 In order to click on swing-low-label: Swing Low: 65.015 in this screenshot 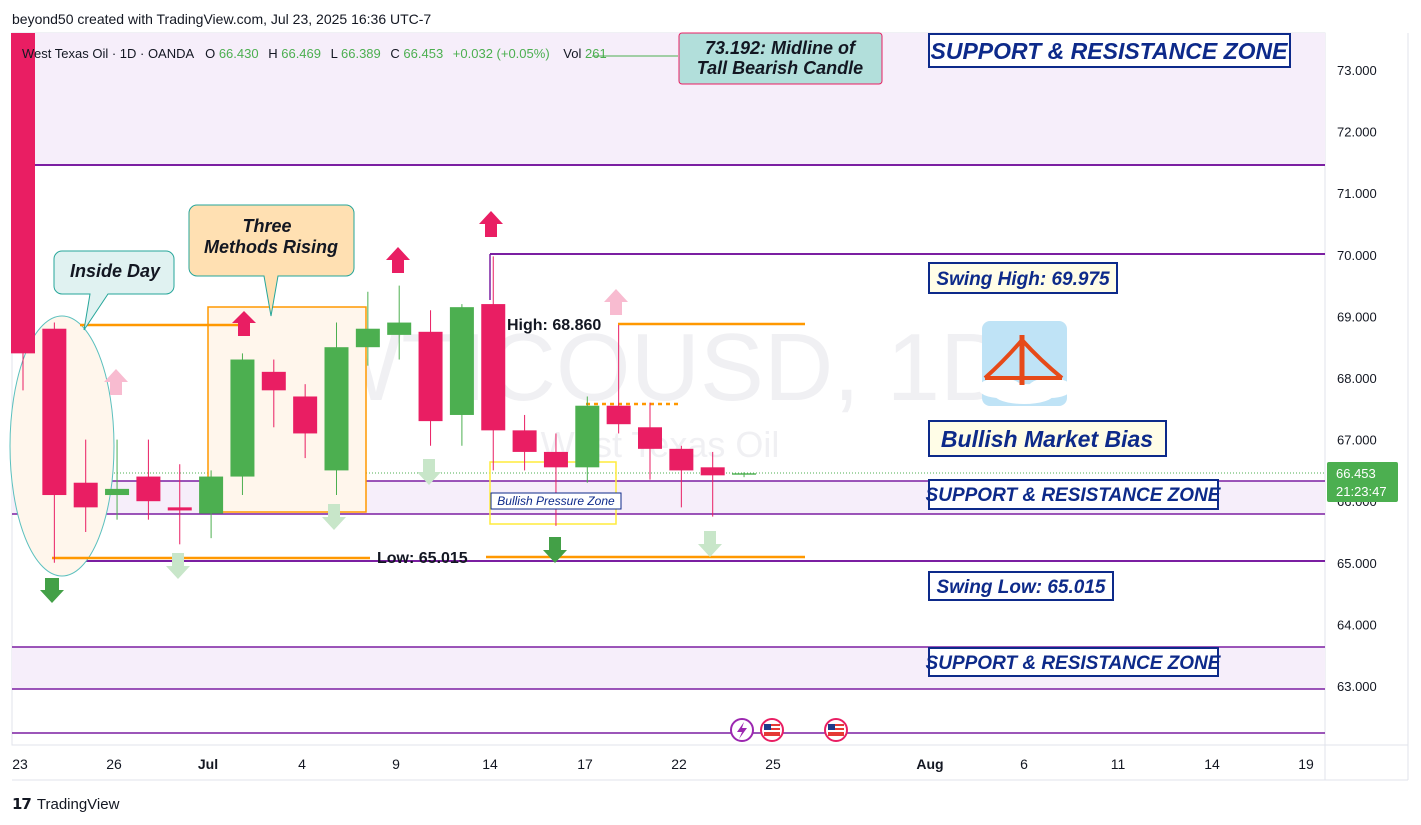, I will do `click(1021, 586)`.